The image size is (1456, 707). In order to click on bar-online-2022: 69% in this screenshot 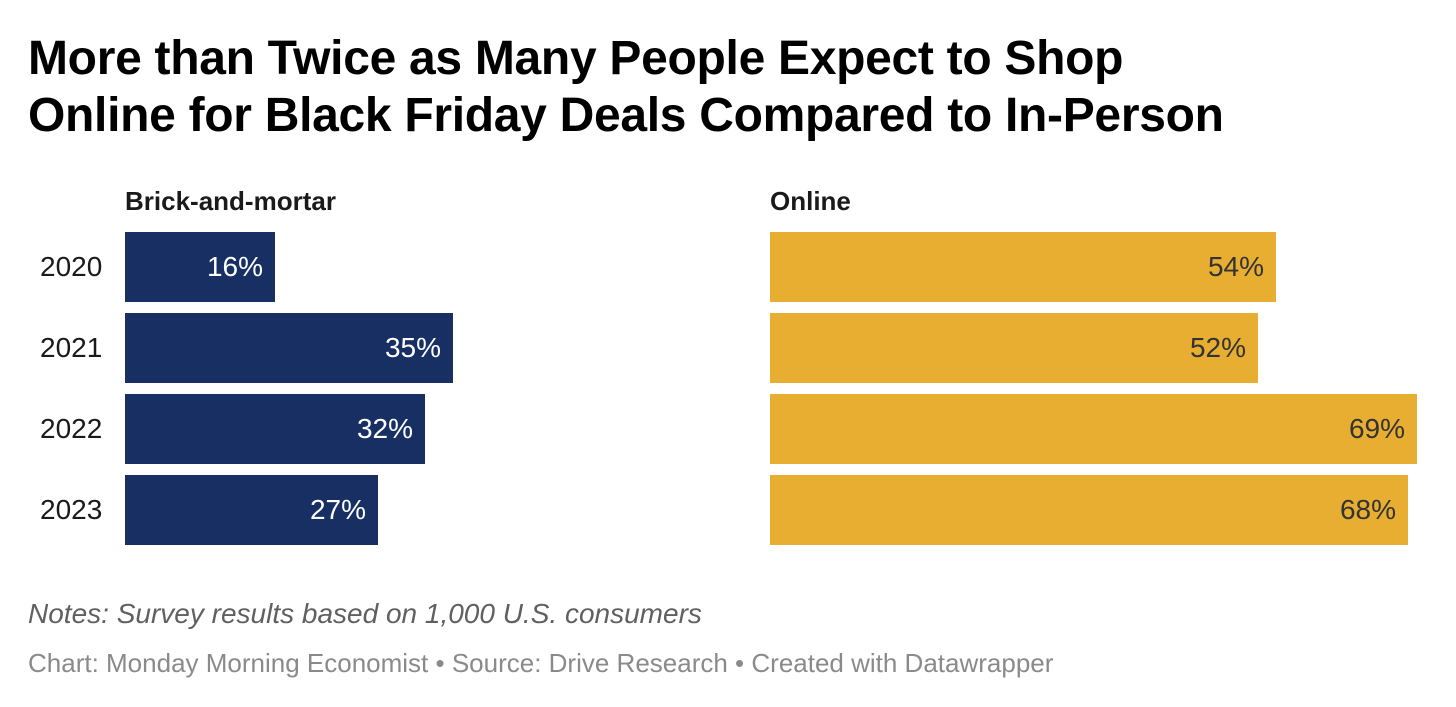, I will do `click(1093, 429)`.